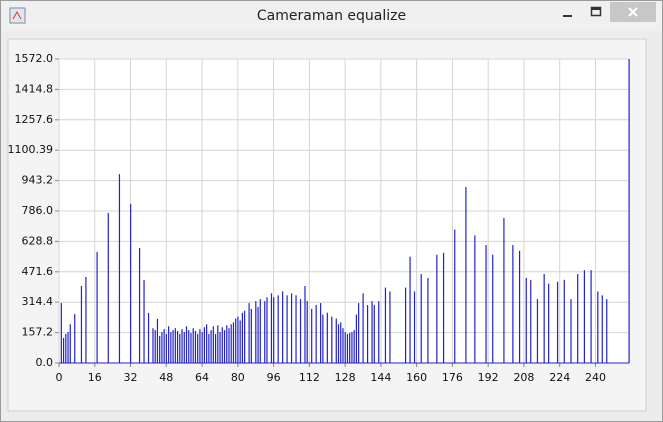  I want to click on y-tick-label: 471.6, so click(38, 271).